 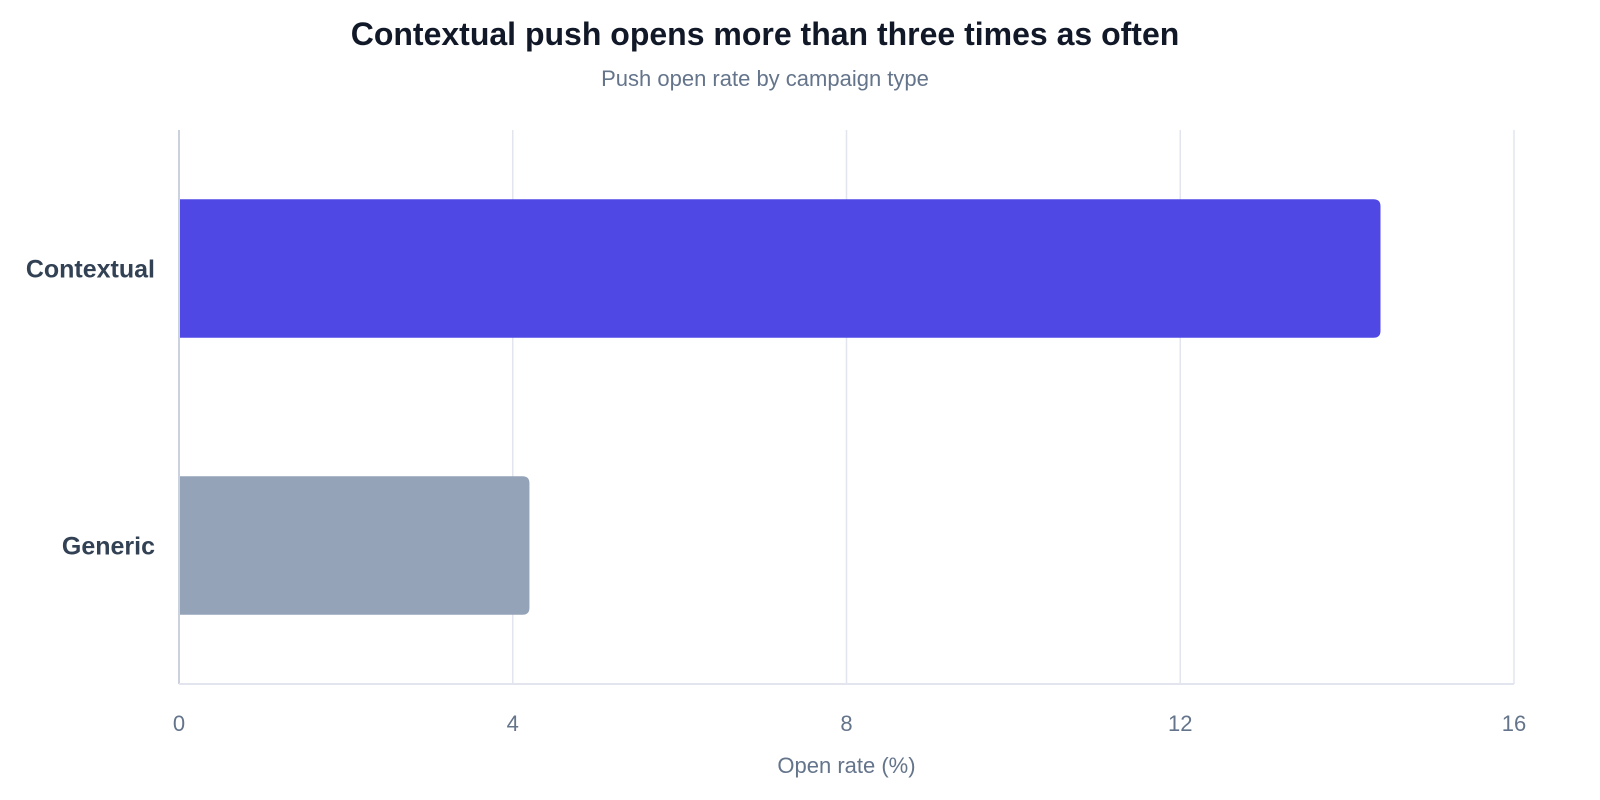 I want to click on x-axis-title: Open rate (%), so click(x=846, y=765).